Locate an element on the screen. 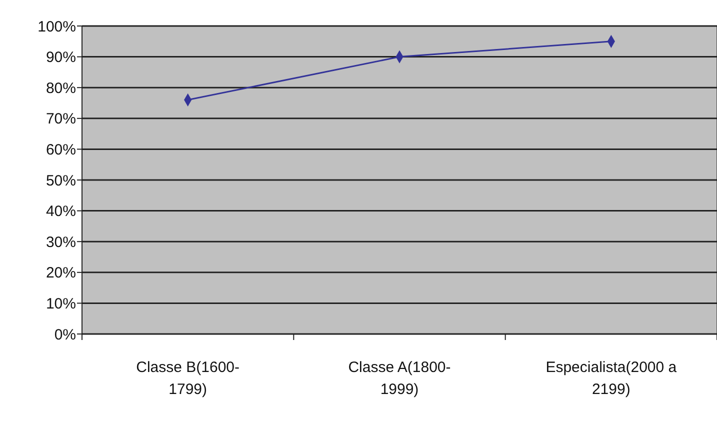  y-tick-label: 70% is located at coordinates (61, 119).